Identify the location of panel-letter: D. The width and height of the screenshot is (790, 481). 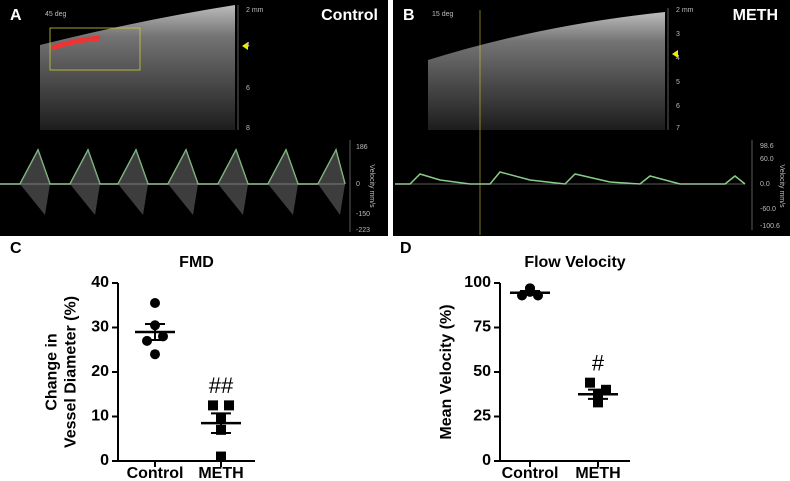
(406, 248).